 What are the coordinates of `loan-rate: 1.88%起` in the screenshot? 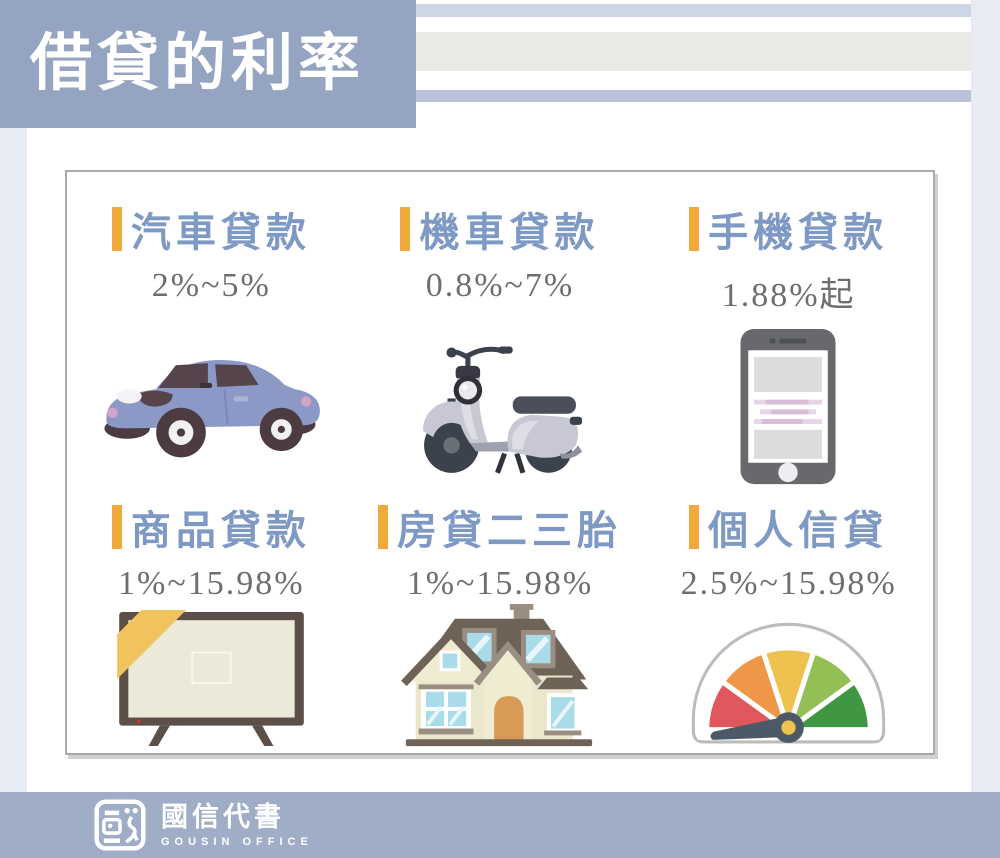 It's located at (788, 295).